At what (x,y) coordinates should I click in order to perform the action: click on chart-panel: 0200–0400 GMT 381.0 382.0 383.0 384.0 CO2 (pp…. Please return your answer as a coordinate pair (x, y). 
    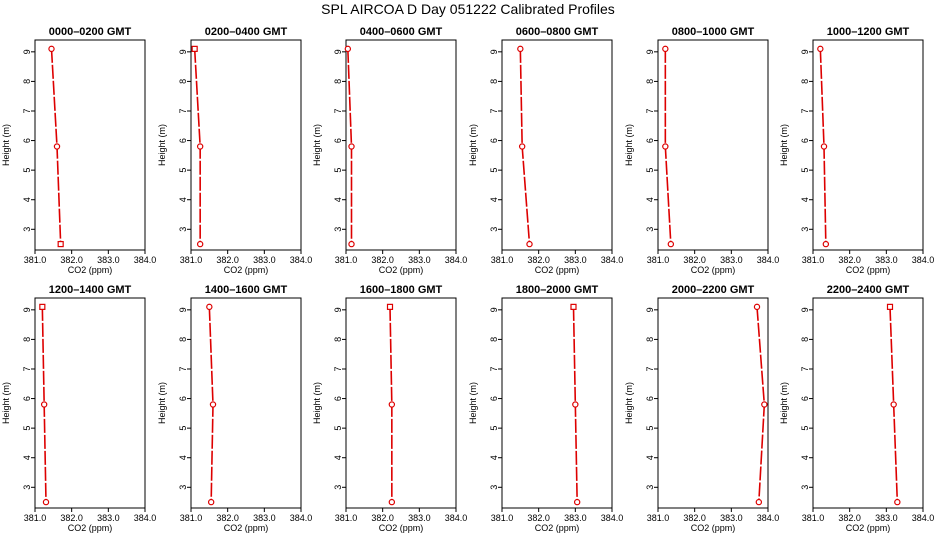
    Looking at the image, I should click on (234, 150).